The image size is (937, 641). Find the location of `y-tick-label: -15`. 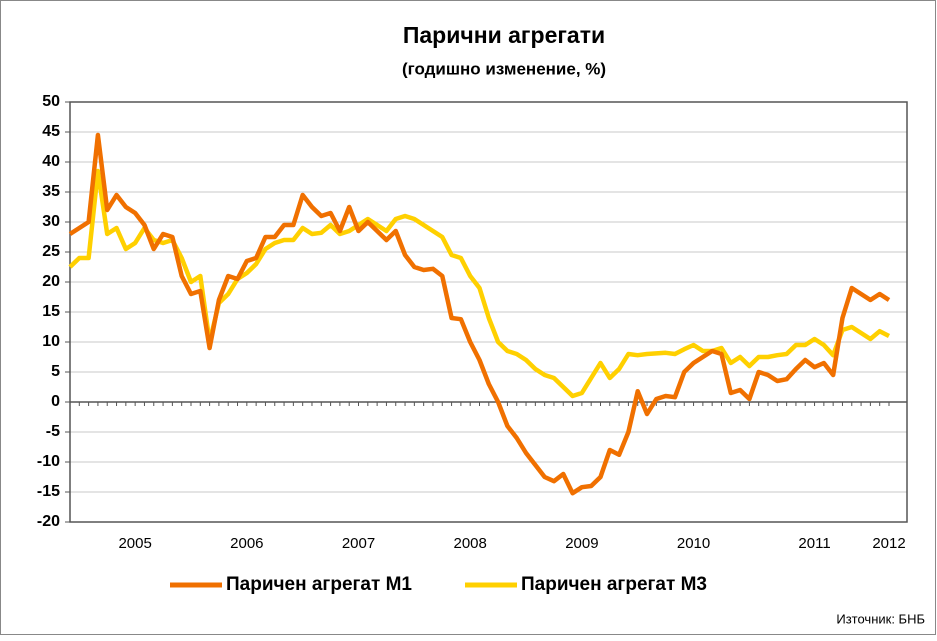

y-tick-label: -15 is located at coordinates (48, 491).